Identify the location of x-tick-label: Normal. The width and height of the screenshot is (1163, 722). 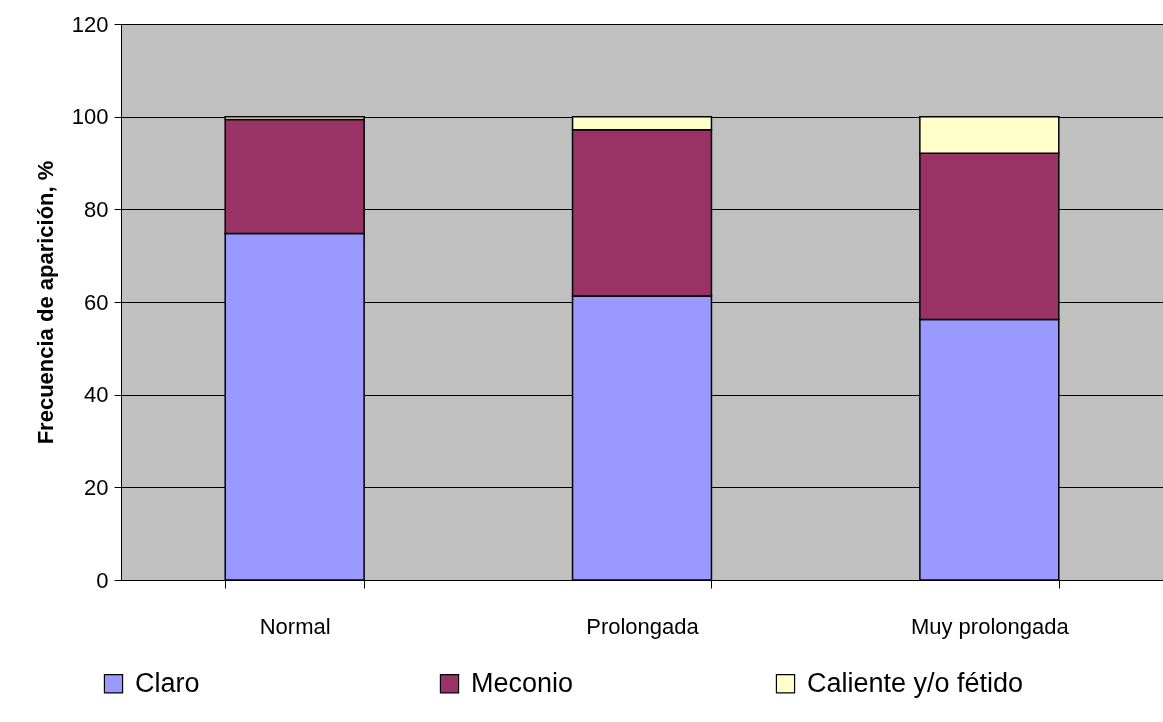
(295, 626).